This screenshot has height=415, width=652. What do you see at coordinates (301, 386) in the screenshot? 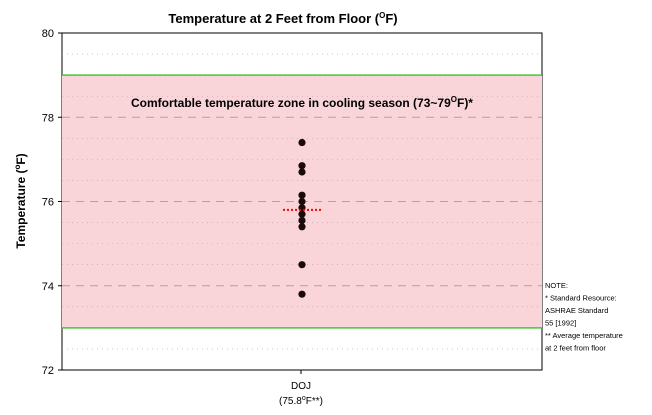
I see `category-label: DOJ` at bounding box center [301, 386].